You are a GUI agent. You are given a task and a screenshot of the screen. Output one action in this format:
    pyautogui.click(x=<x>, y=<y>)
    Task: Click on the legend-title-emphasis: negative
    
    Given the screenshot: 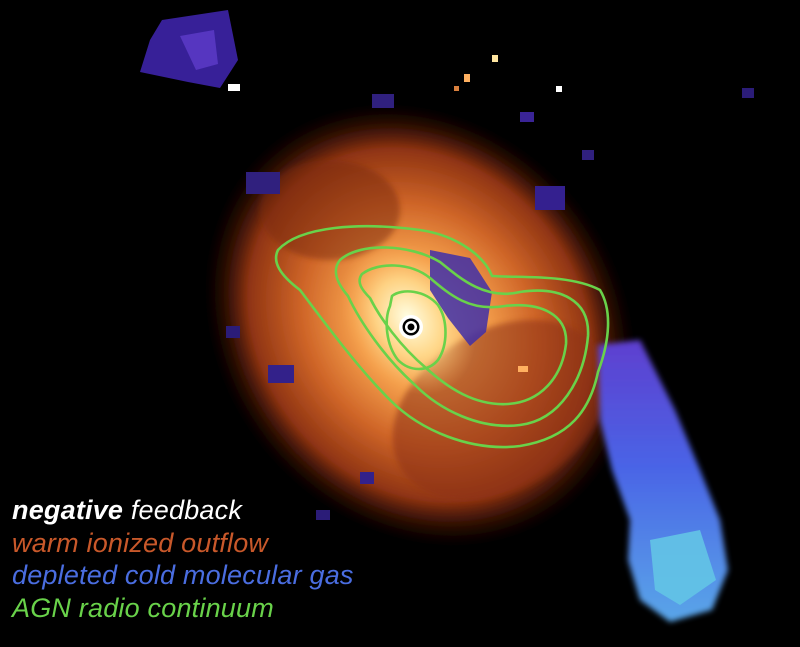 What is the action you would take?
    pyautogui.click(x=68, y=510)
    